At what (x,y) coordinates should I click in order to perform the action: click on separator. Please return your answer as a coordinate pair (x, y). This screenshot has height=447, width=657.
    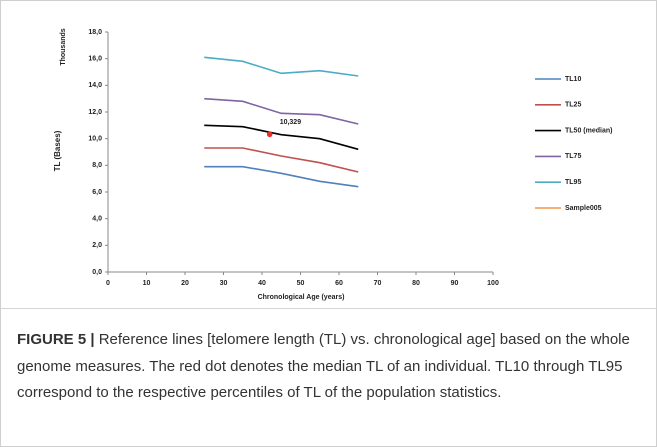
    Looking at the image, I should click on (328, 308).